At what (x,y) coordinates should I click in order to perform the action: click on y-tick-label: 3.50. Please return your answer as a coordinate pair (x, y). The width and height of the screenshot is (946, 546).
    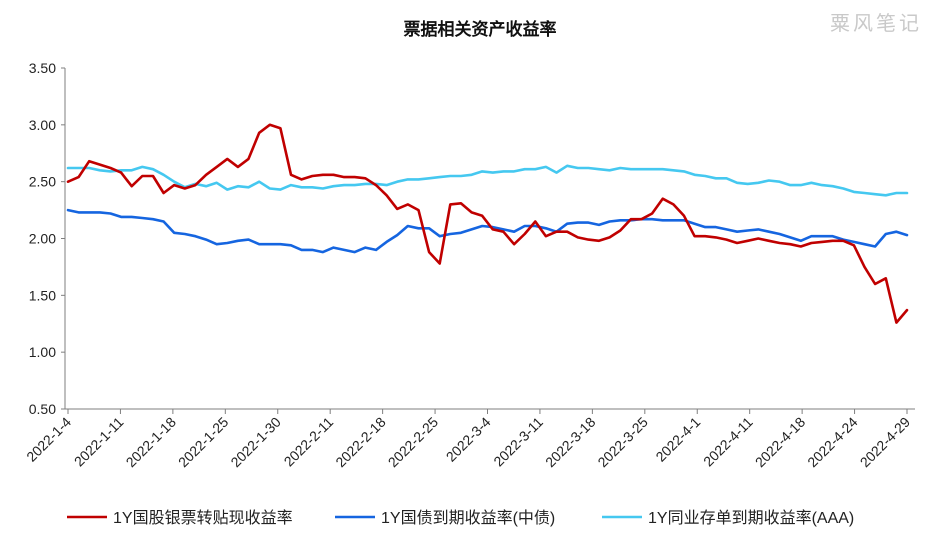
    Looking at the image, I should click on (42, 68).